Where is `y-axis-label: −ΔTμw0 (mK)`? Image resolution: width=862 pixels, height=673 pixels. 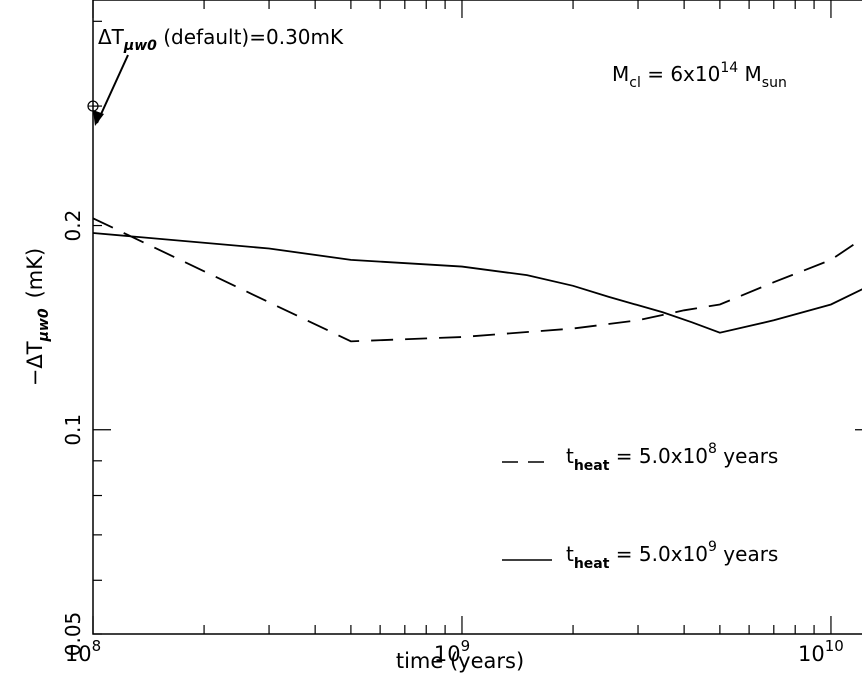
y-axis-label: −ΔTμw0 (mK) is located at coordinates (37, 317).